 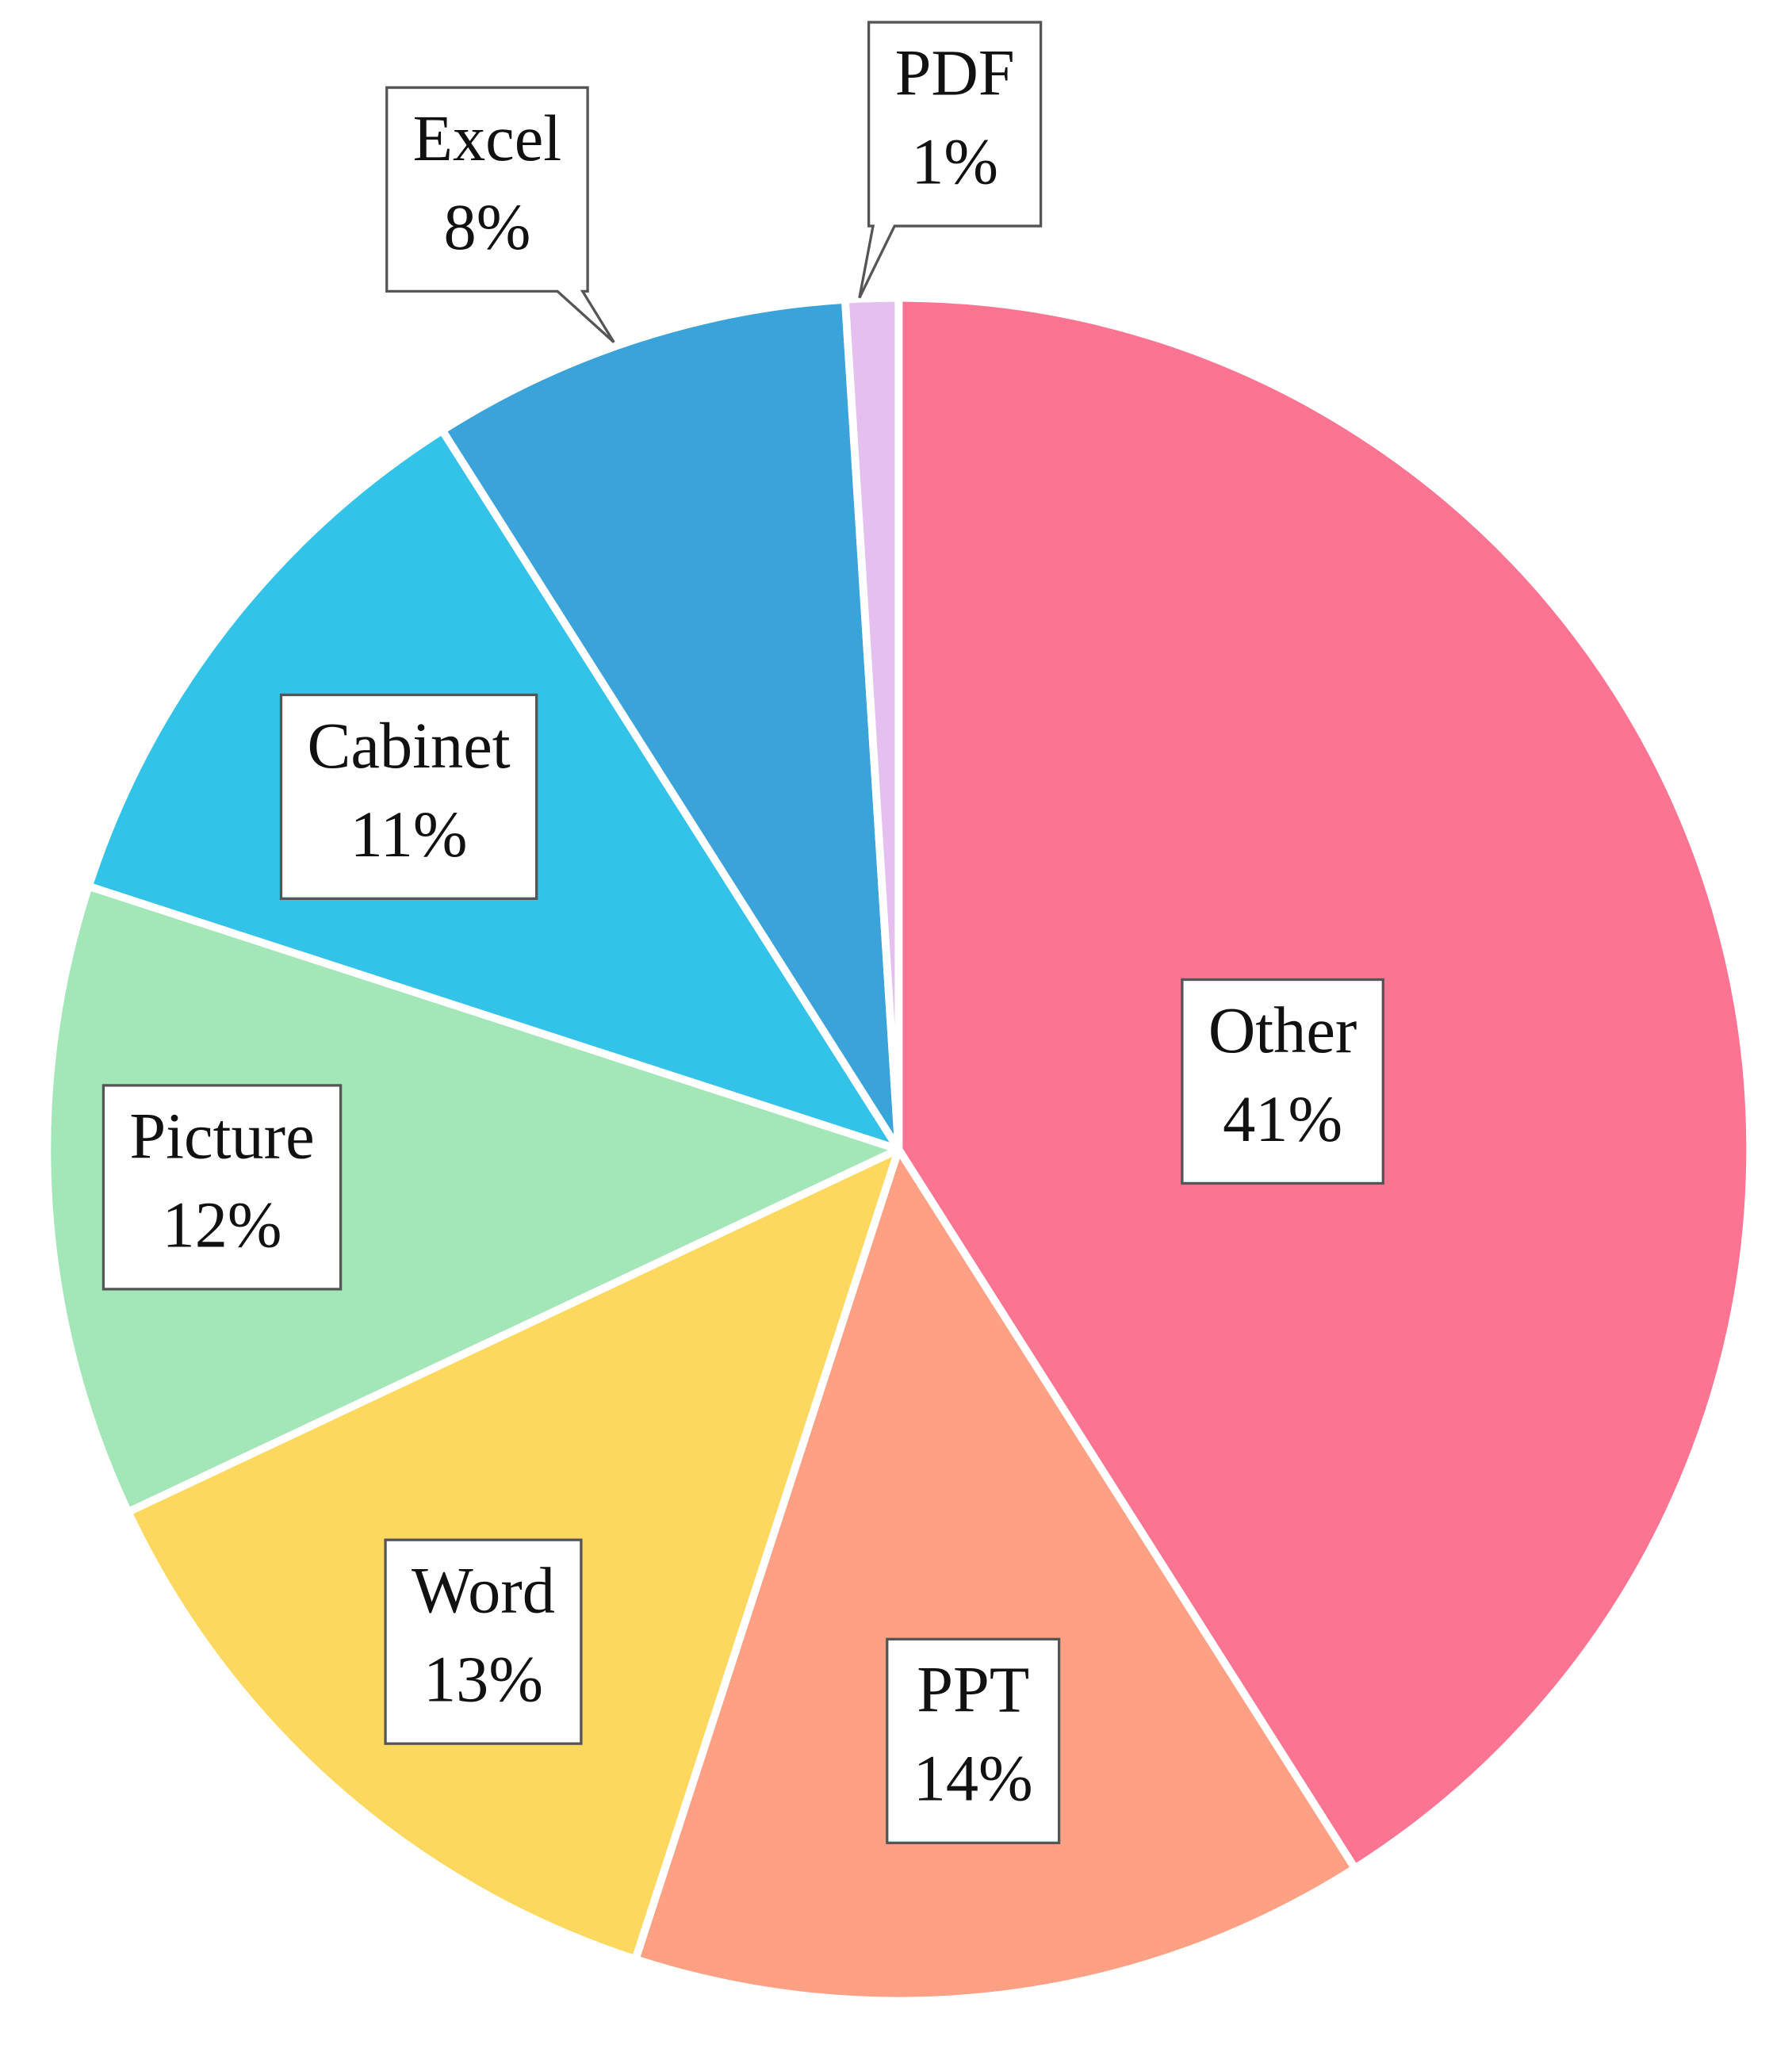 I want to click on label-value: 13%, so click(x=483, y=1680).